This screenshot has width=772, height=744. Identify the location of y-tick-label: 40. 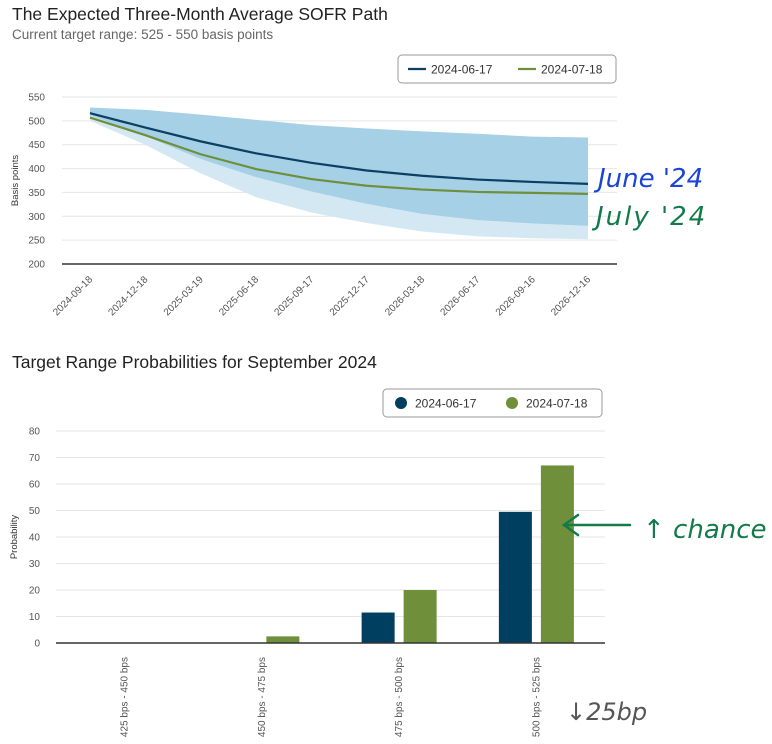
(35, 538).